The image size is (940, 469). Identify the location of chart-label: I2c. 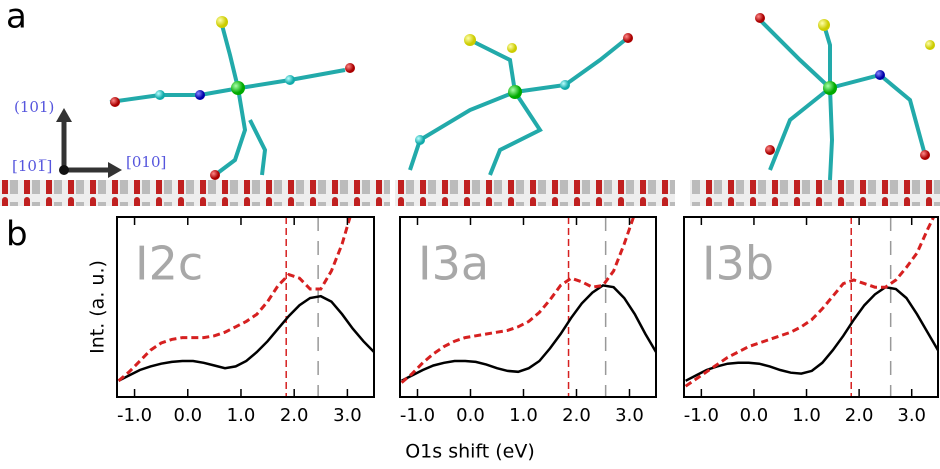
(169, 264).